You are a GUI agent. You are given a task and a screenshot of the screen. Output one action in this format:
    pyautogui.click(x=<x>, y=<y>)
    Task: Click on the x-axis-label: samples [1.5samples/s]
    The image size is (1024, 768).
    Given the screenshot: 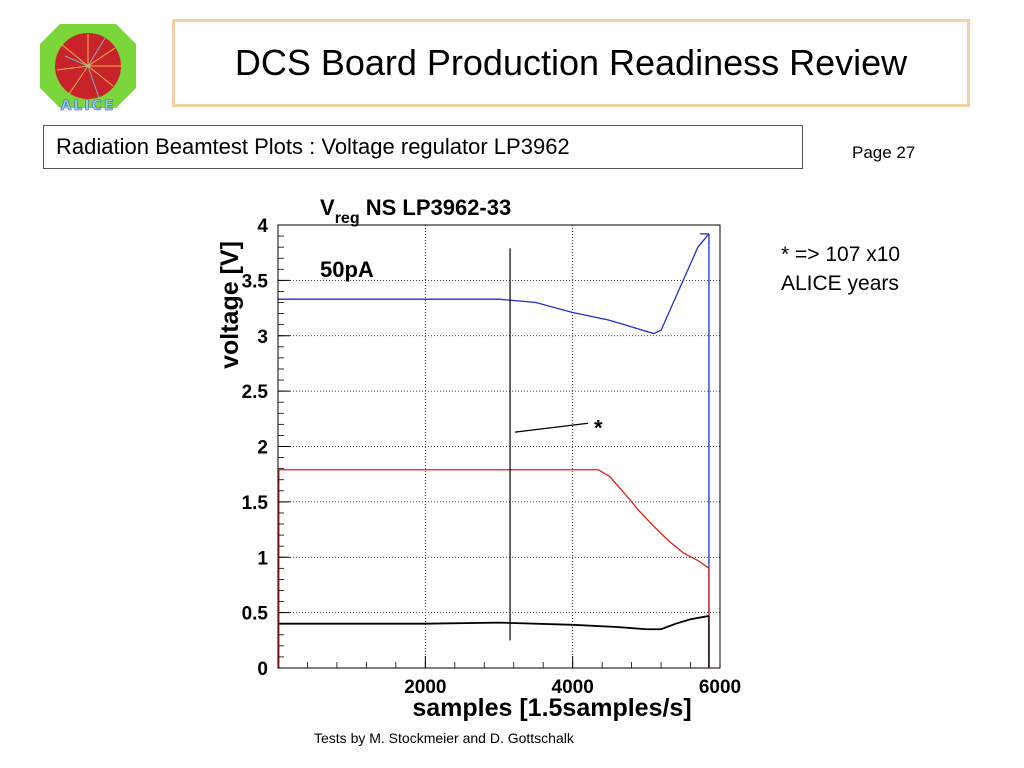 What is the action you would take?
    pyautogui.click(x=551, y=708)
    